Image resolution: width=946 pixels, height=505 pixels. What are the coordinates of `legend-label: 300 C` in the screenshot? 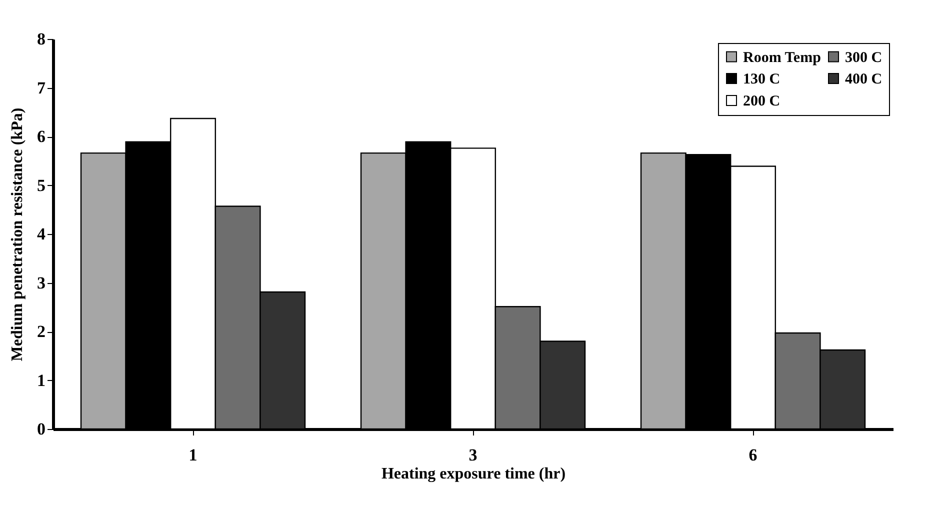 It's located at (863, 58).